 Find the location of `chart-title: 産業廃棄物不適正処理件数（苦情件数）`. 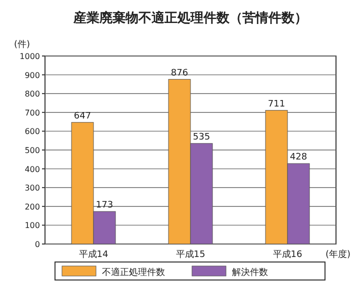

chart-title: 産業廃棄物不適正処理件数（苦情件数） is located at coordinates (190, 18).